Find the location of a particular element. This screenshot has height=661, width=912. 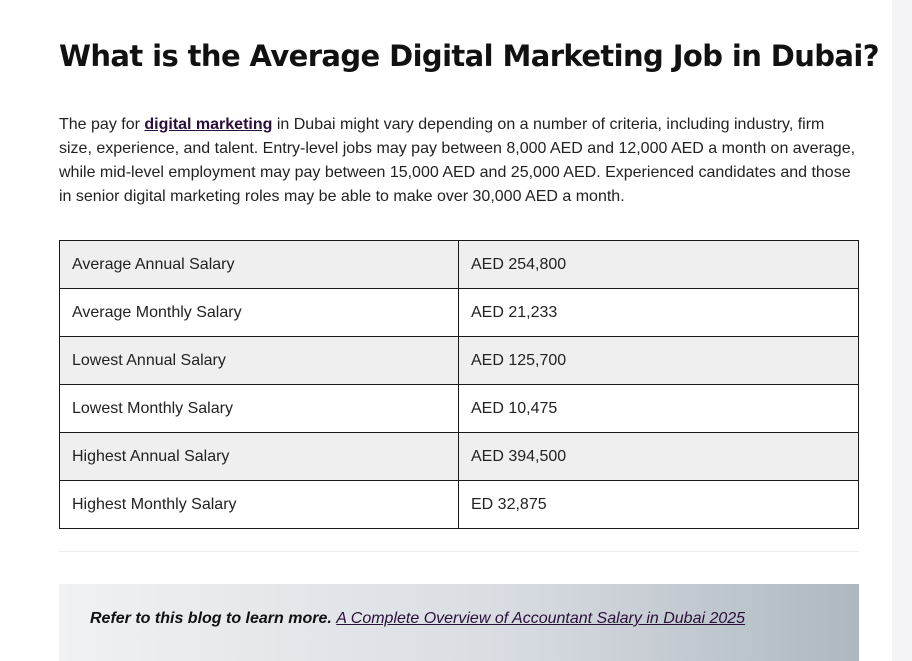

table-row: Lowest Annual Salary AED 125,700 is located at coordinates (459, 360).